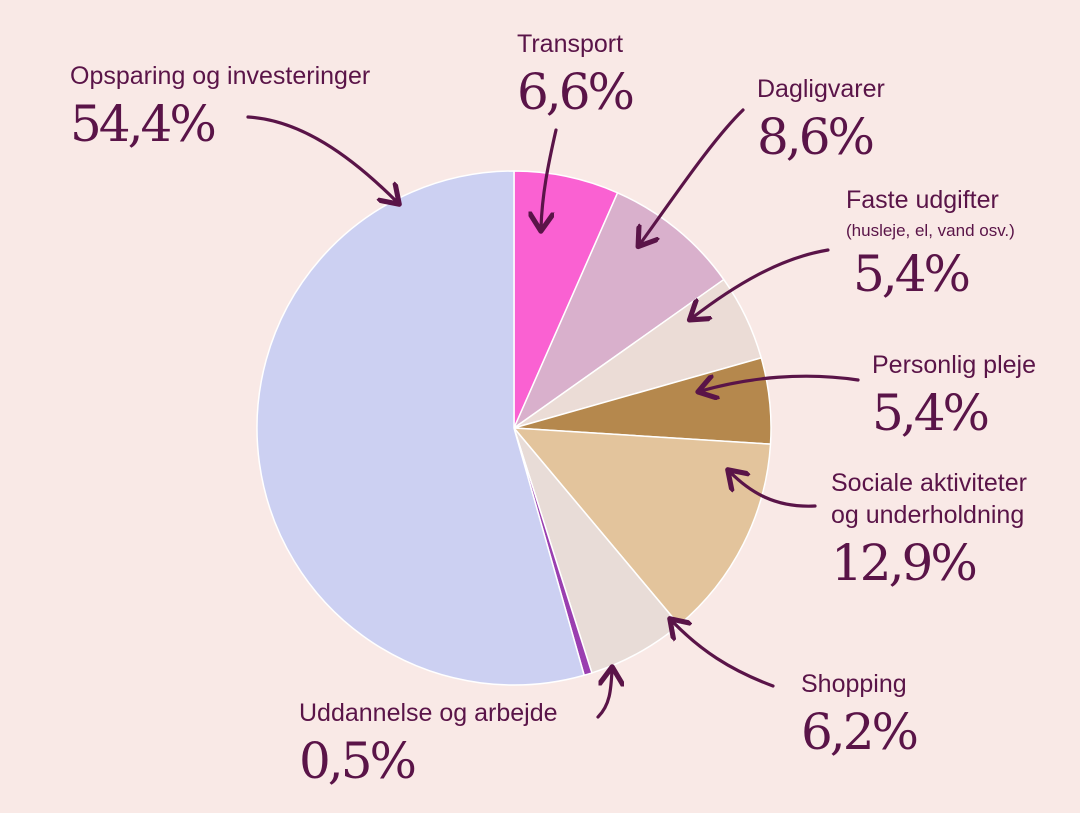 The width and height of the screenshot is (1080, 813). I want to click on slice-name-sociale: Sociale aktiviteter og underholdning, so click(929, 499).